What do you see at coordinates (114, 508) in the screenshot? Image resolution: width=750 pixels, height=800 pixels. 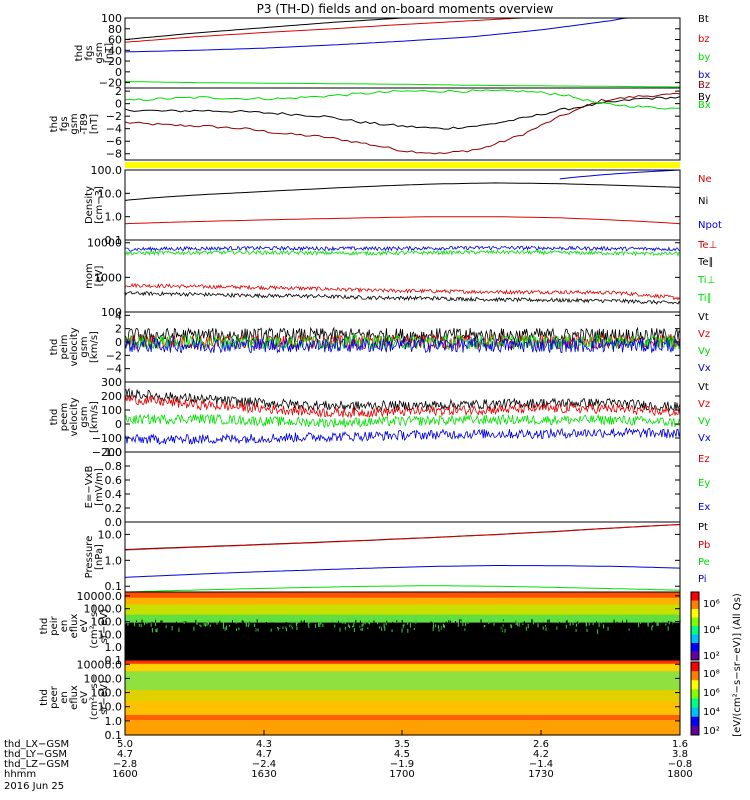 I see `y-tick-label: 0.2` at bounding box center [114, 508].